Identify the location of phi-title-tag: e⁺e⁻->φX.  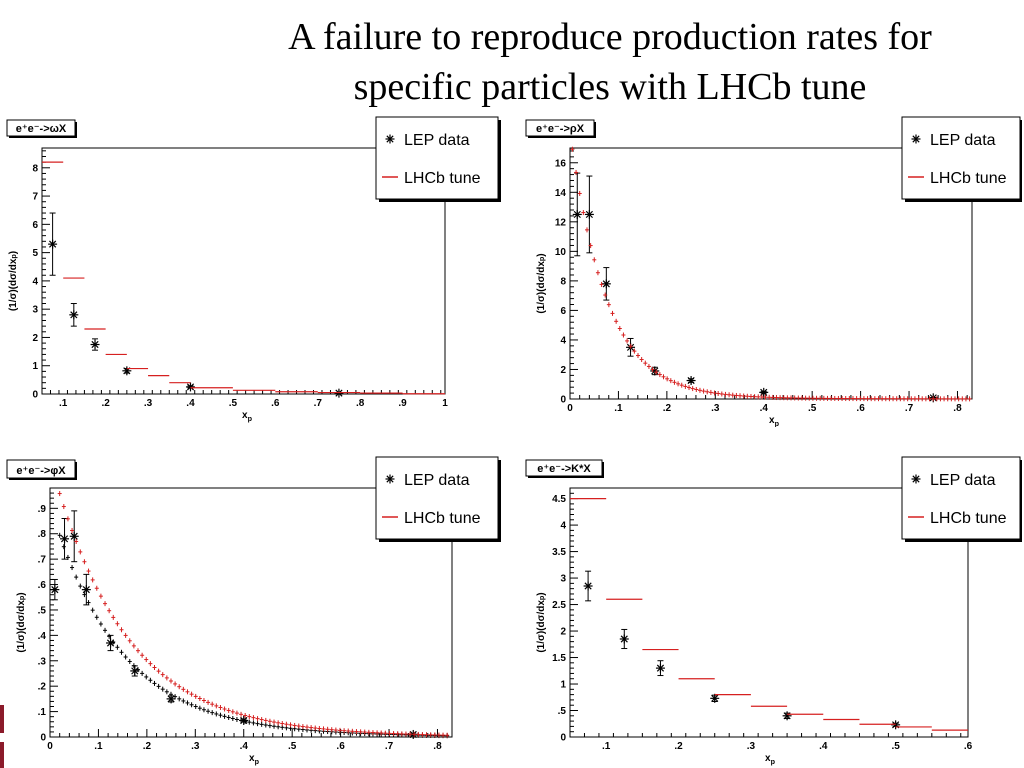
(41, 469).